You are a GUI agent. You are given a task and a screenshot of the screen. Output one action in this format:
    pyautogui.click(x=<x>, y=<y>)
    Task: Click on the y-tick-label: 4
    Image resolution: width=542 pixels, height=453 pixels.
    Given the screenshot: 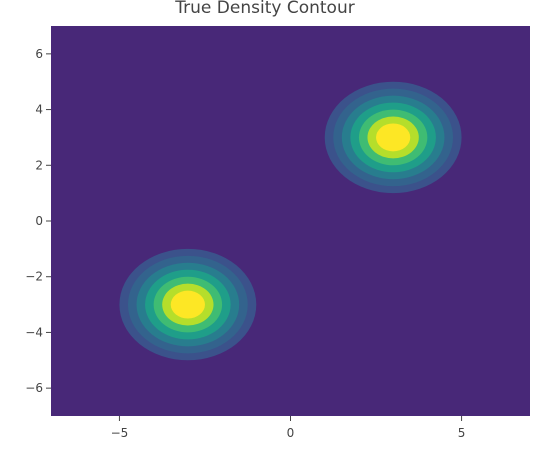 What is the action you would take?
    pyautogui.click(x=39, y=110)
    